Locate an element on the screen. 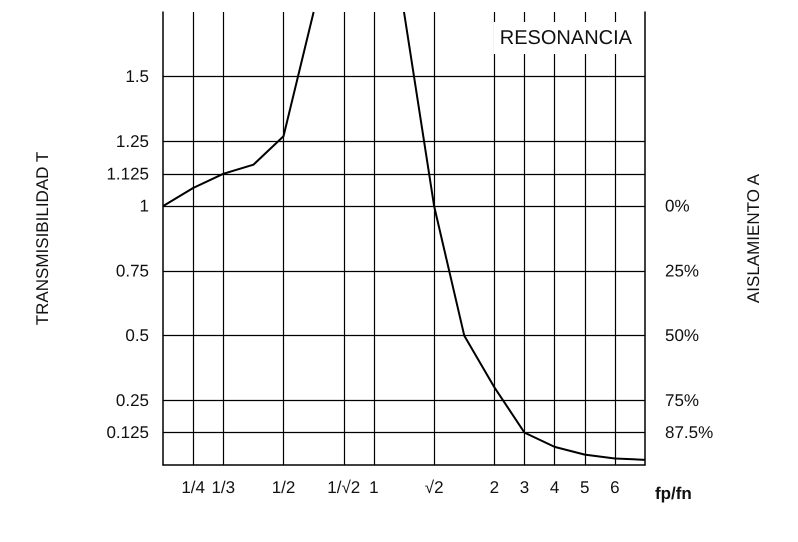 The width and height of the screenshot is (798, 542). y2-tick-label: 25% is located at coordinates (682, 270).